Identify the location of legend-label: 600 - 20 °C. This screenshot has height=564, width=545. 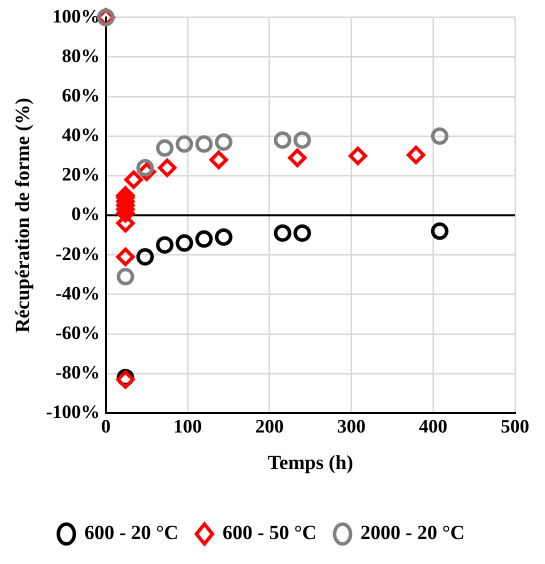
(131, 533).